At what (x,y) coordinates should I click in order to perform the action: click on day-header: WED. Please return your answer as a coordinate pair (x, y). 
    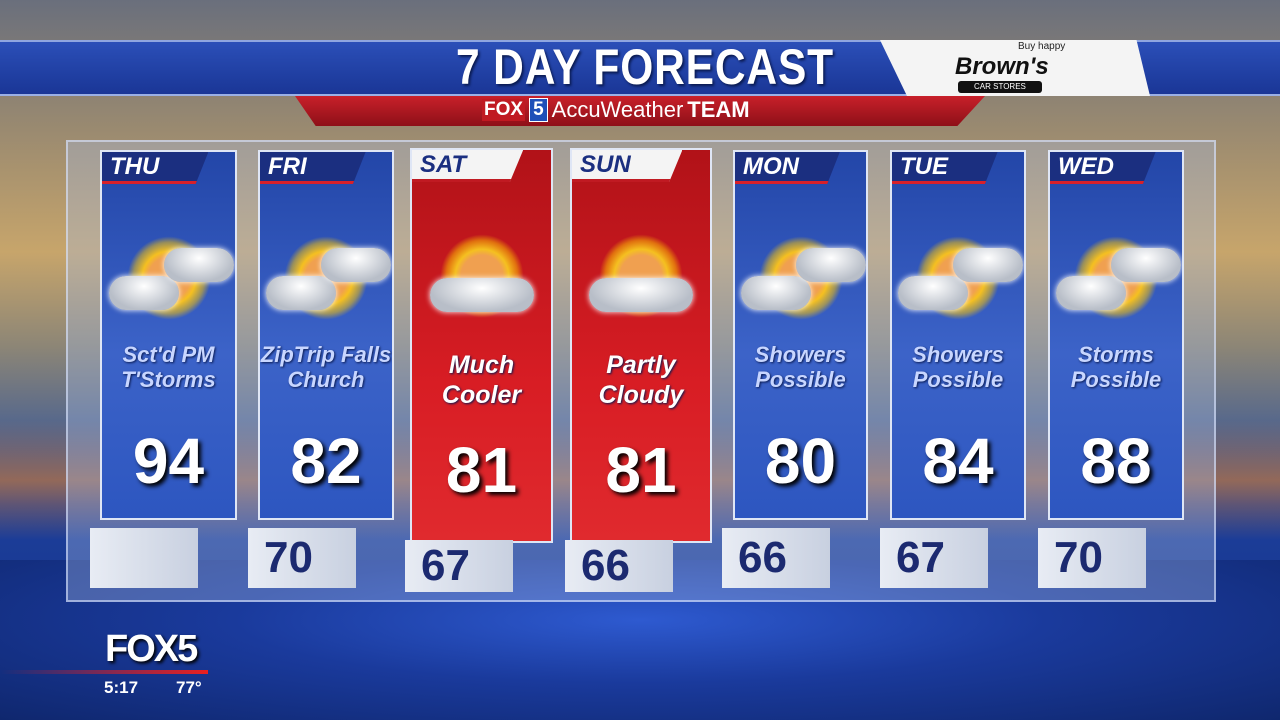
    Looking at the image, I should click on (1103, 168).